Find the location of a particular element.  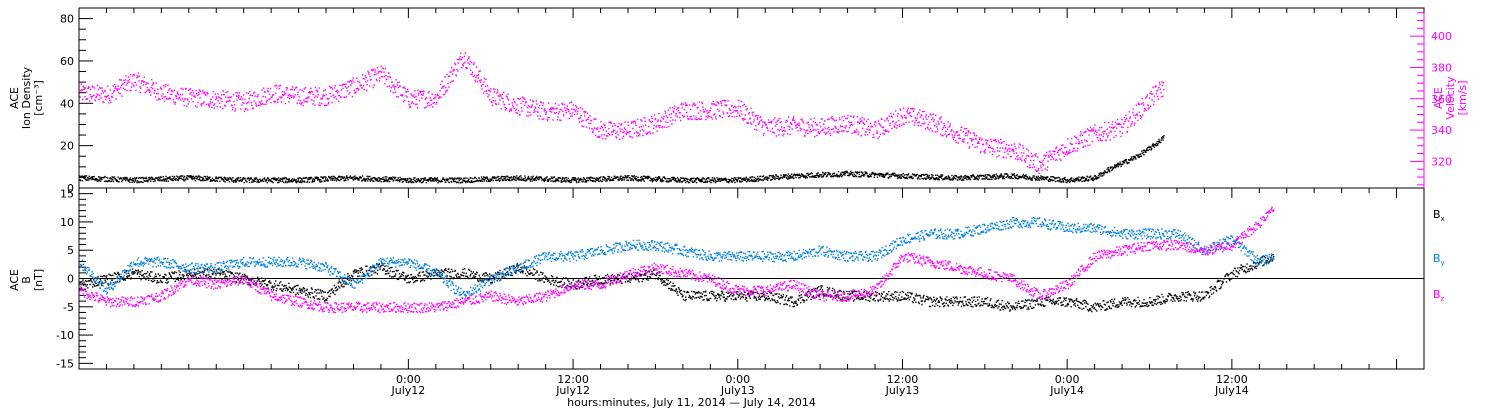

legend-By-base: B is located at coordinates (1437, 258).